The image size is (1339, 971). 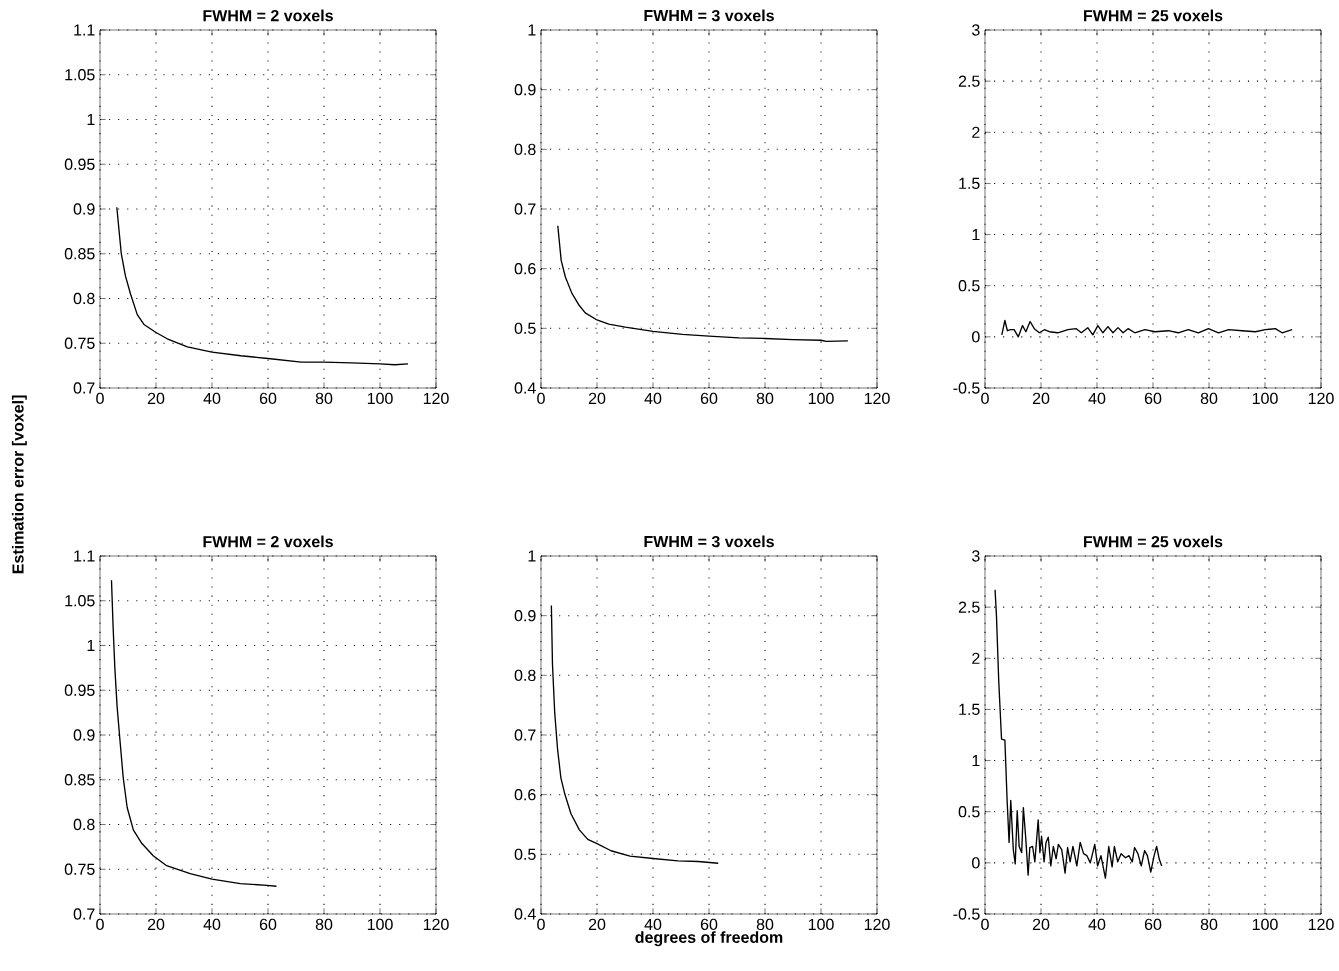 What do you see at coordinates (709, 939) in the screenshot?
I see `x-axis-title: degrees of freedom` at bounding box center [709, 939].